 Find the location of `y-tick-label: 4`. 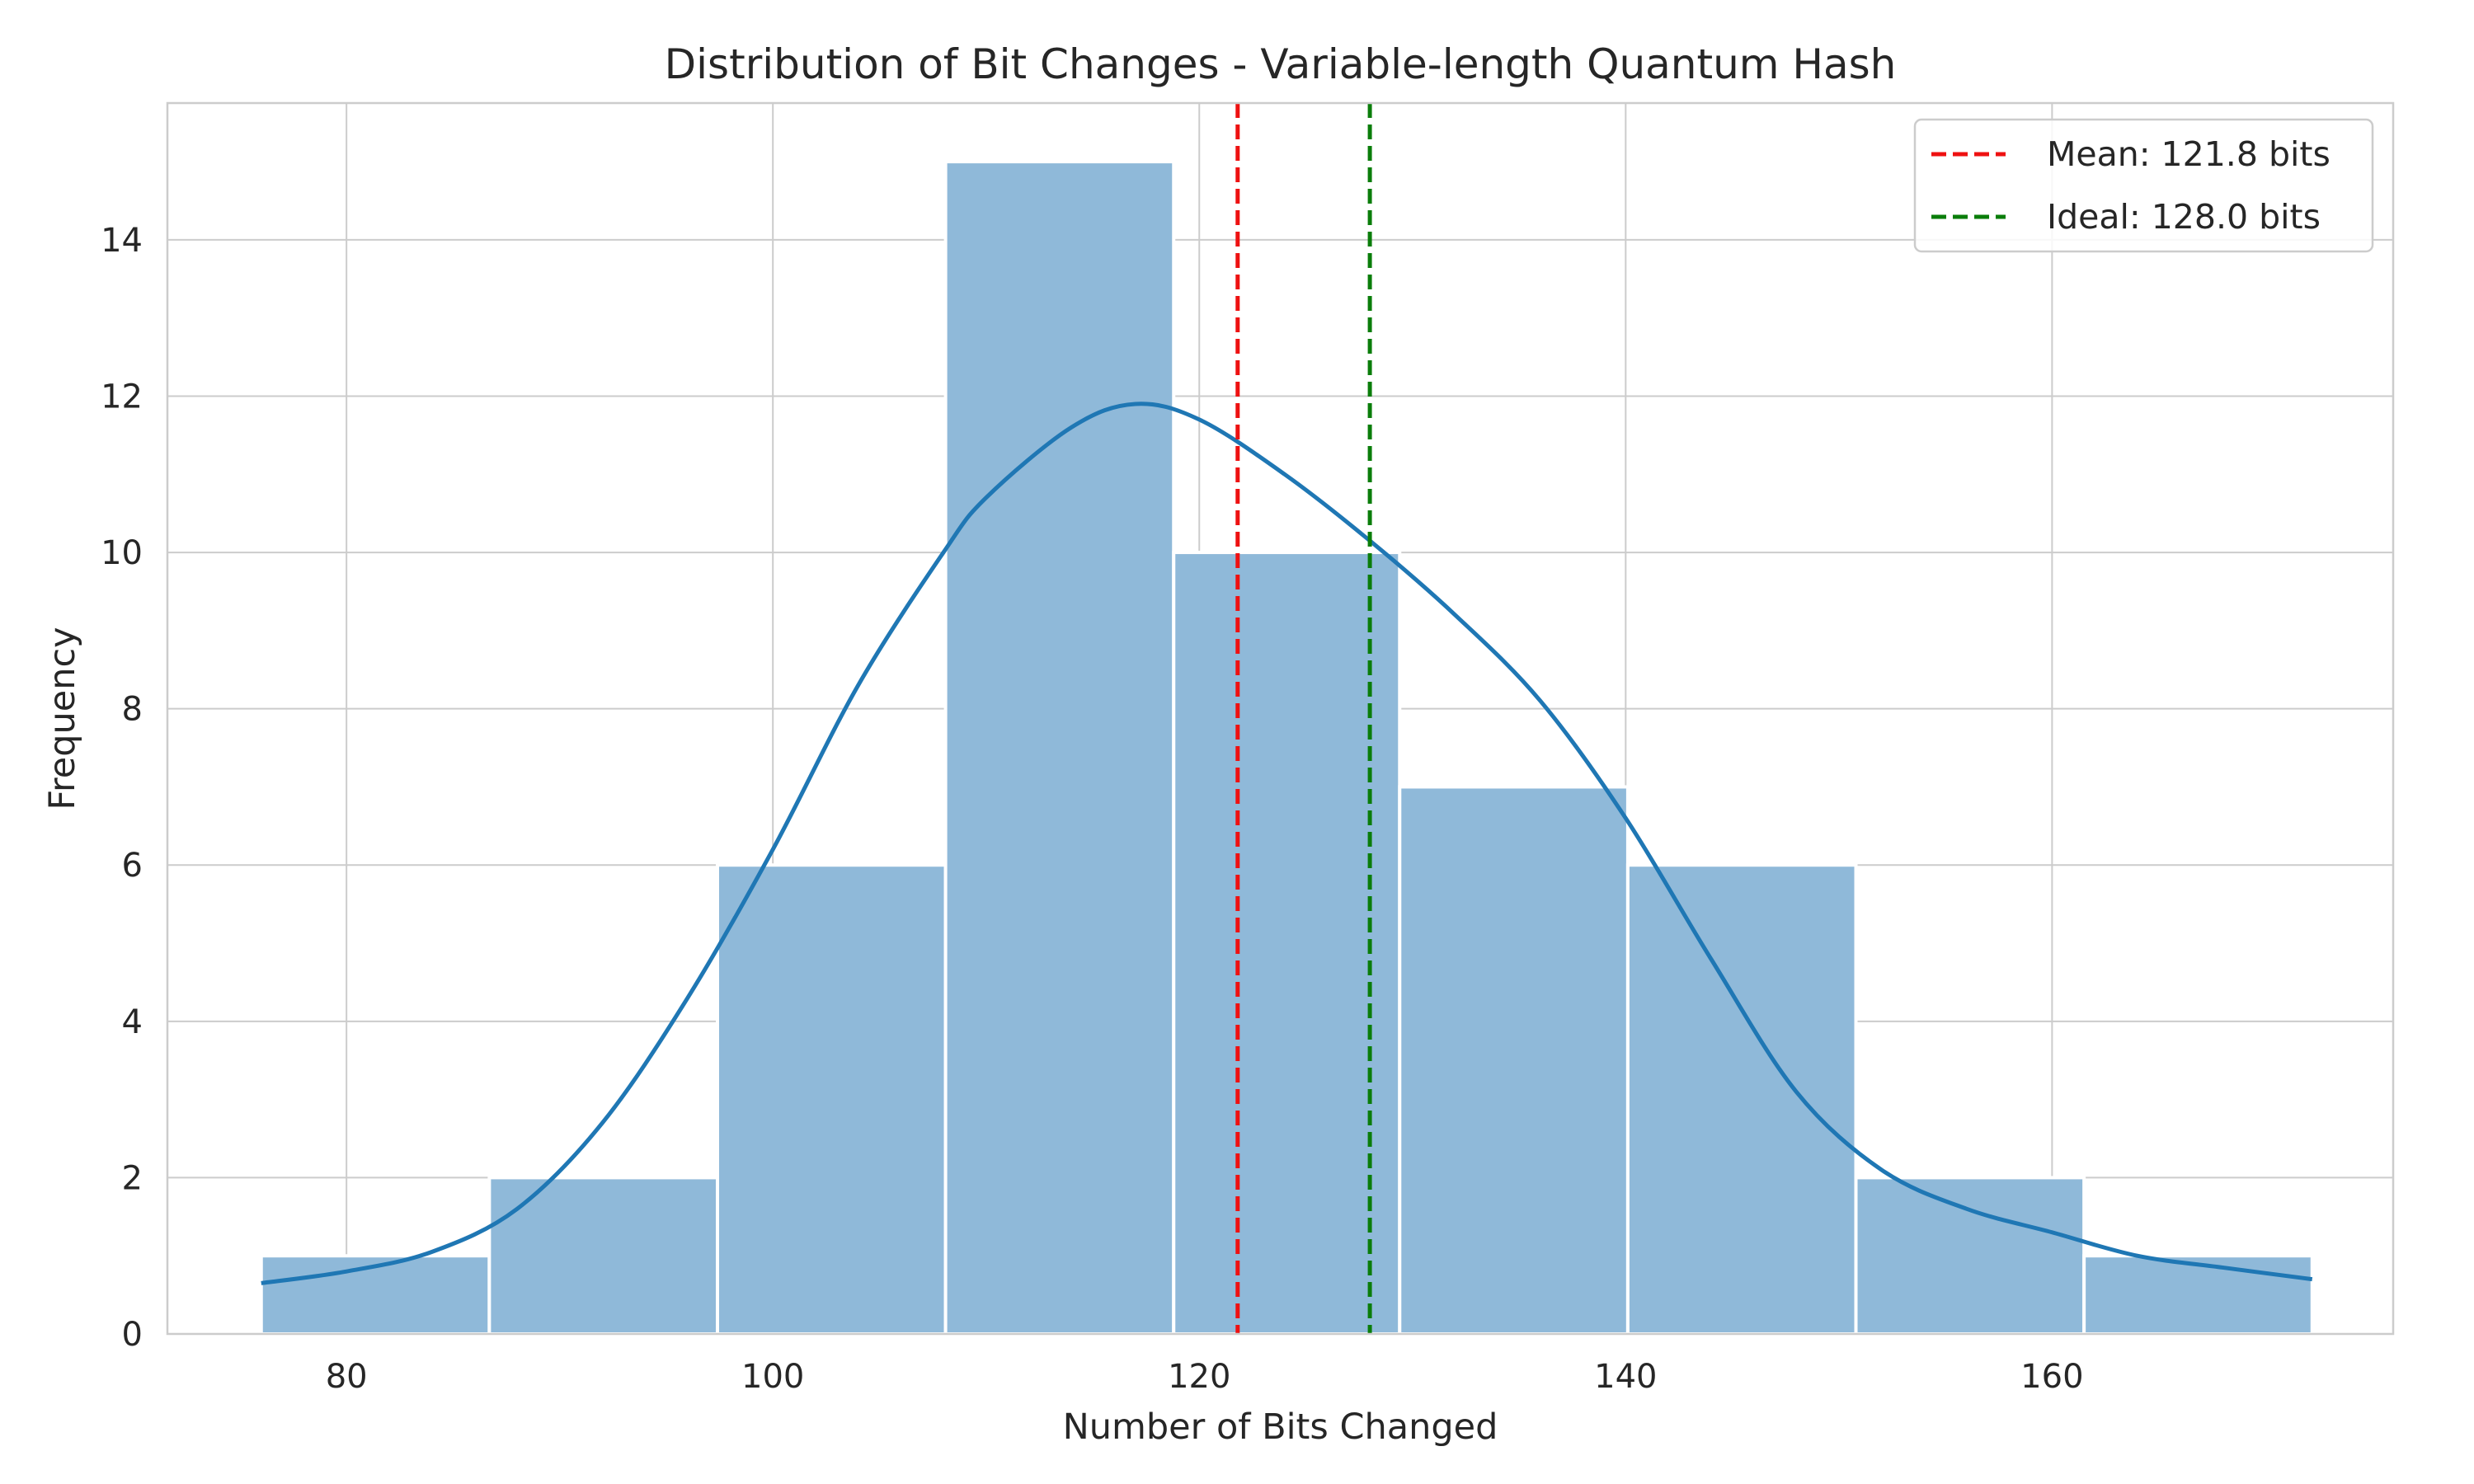

y-tick-label: 4 is located at coordinates (132, 1022).